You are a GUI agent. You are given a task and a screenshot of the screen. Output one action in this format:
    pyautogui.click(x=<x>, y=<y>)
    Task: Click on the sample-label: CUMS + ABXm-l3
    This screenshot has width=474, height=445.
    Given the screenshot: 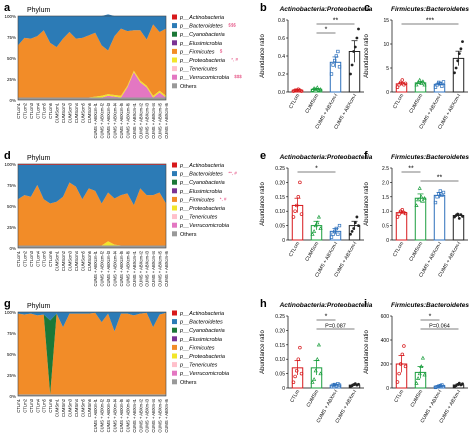 What is the action you would take?
    pyautogui.click(x=108, y=415)
    